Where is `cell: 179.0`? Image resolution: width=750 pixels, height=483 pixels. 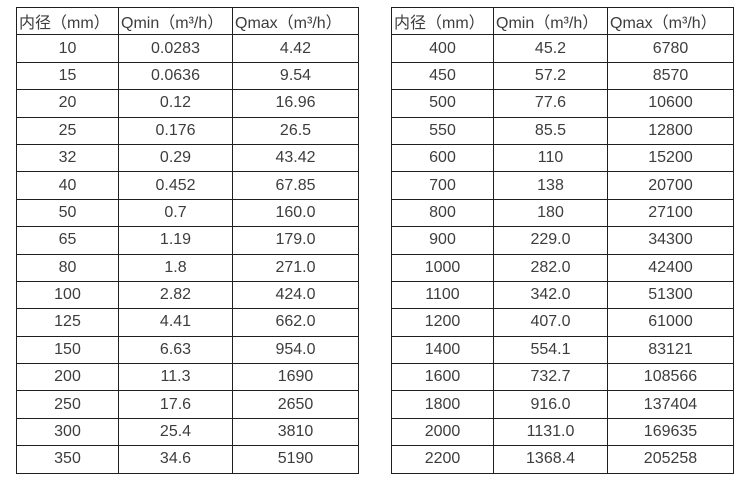 cell: 179.0 is located at coordinates (295, 240).